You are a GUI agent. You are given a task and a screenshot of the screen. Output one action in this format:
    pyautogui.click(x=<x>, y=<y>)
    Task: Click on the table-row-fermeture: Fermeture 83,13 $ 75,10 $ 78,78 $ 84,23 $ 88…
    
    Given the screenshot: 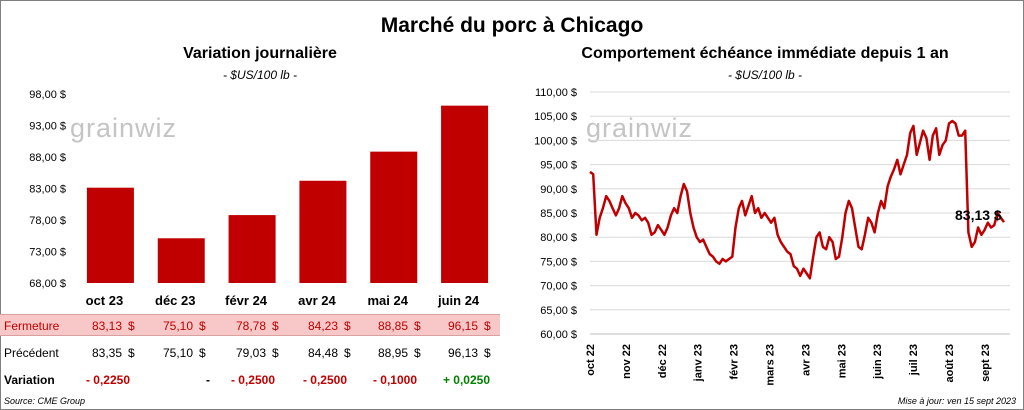 What is the action you would take?
    pyautogui.click(x=250, y=325)
    